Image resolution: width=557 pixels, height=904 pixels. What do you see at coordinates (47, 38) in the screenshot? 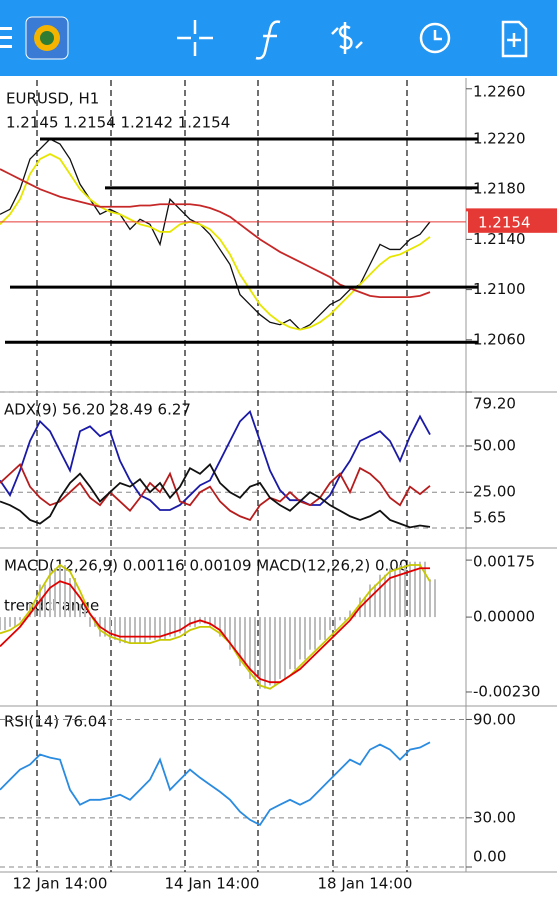
I see `app-logo` at bounding box center [47, 38].